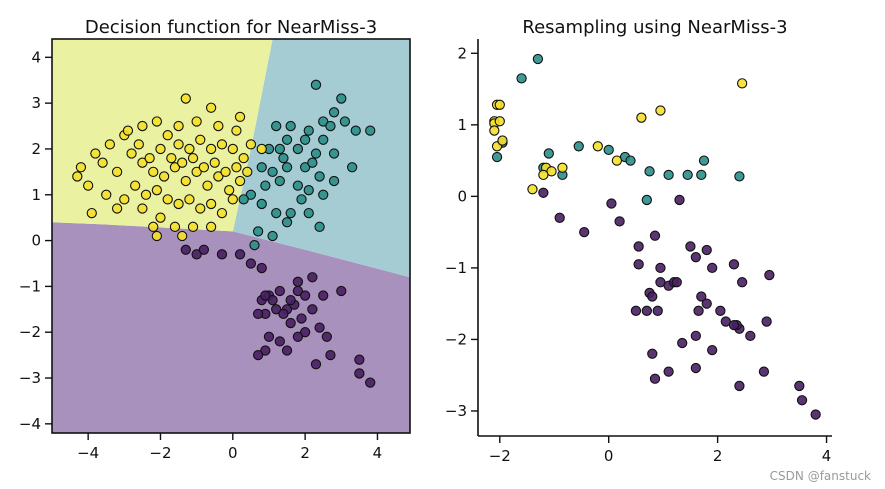  What do you see at coordinates (30, 424) in the screenshot?
I see `y-tick-label: −4` at bounding box center [30, 424].